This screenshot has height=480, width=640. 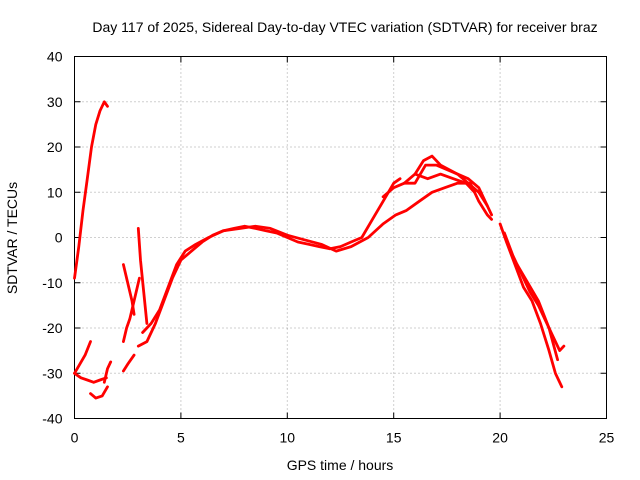 What do you see at coordinates (59, 238) in the screenshot?
I see `y-tick-label: 0` at bounding box center [59, 238].